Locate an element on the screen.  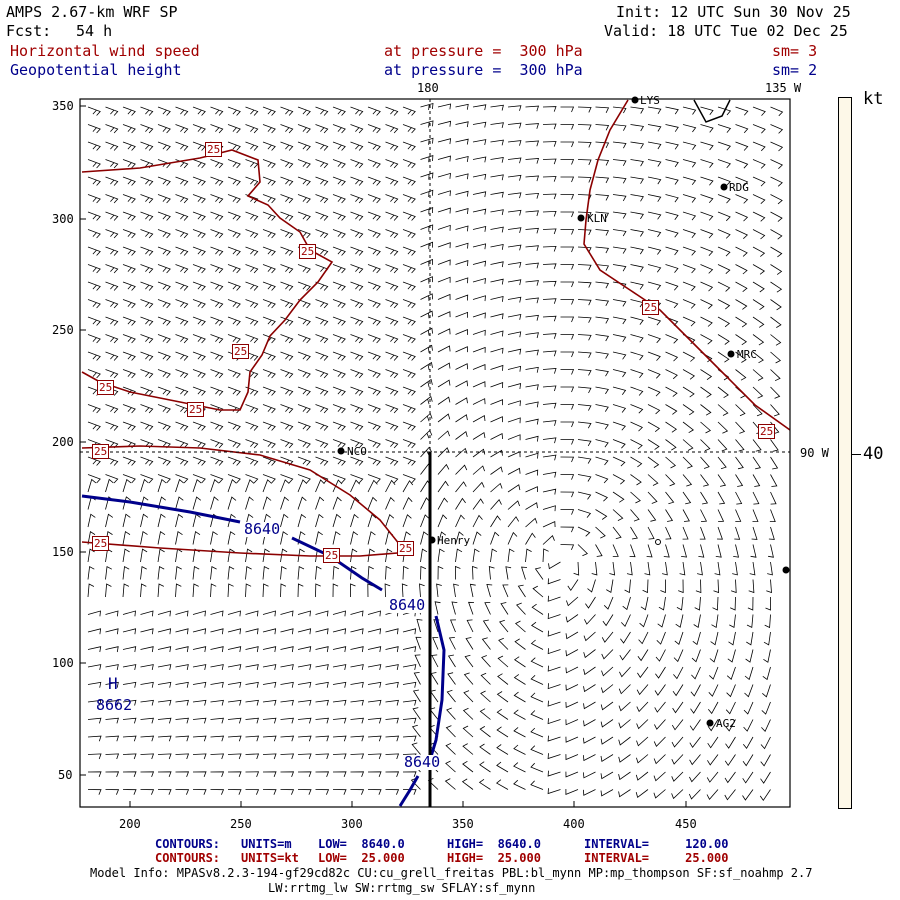
footer-wind-units: UNITS=kt is located at coordinates (270, 858).